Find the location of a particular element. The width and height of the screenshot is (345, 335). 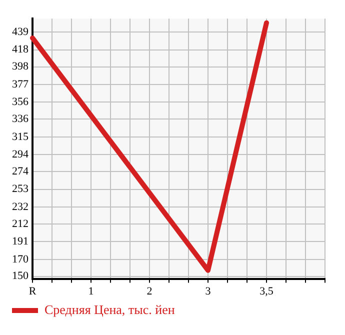

y-tick-label: 356 is located at coordinates (20, 102).